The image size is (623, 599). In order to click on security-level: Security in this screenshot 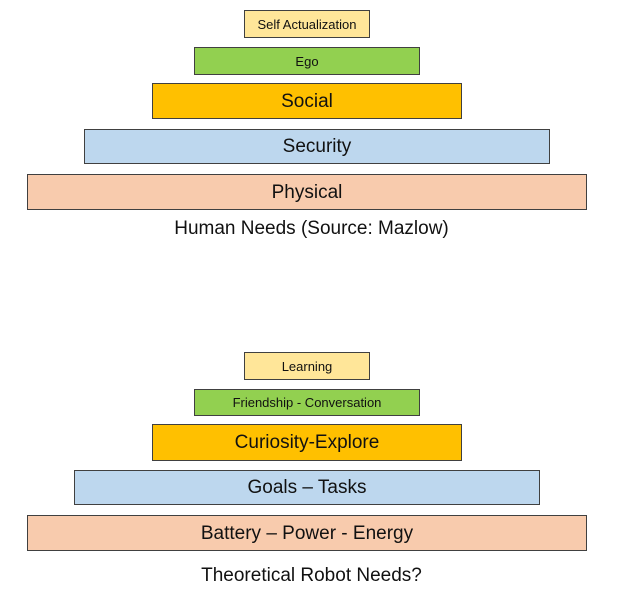, I will do `click(317, 146)`.